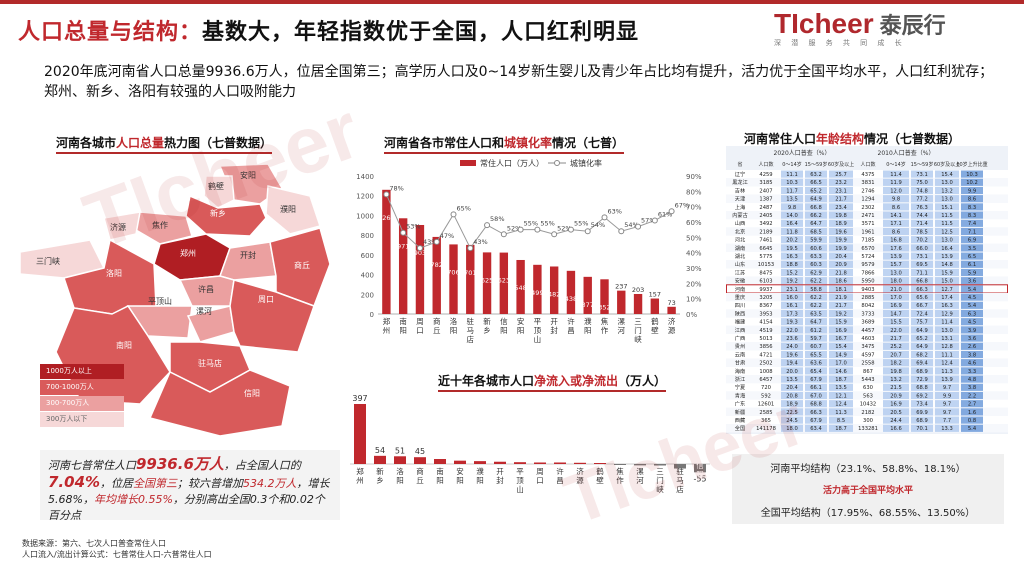  I want to click on table-cell: 16.9, so click(896, 306).